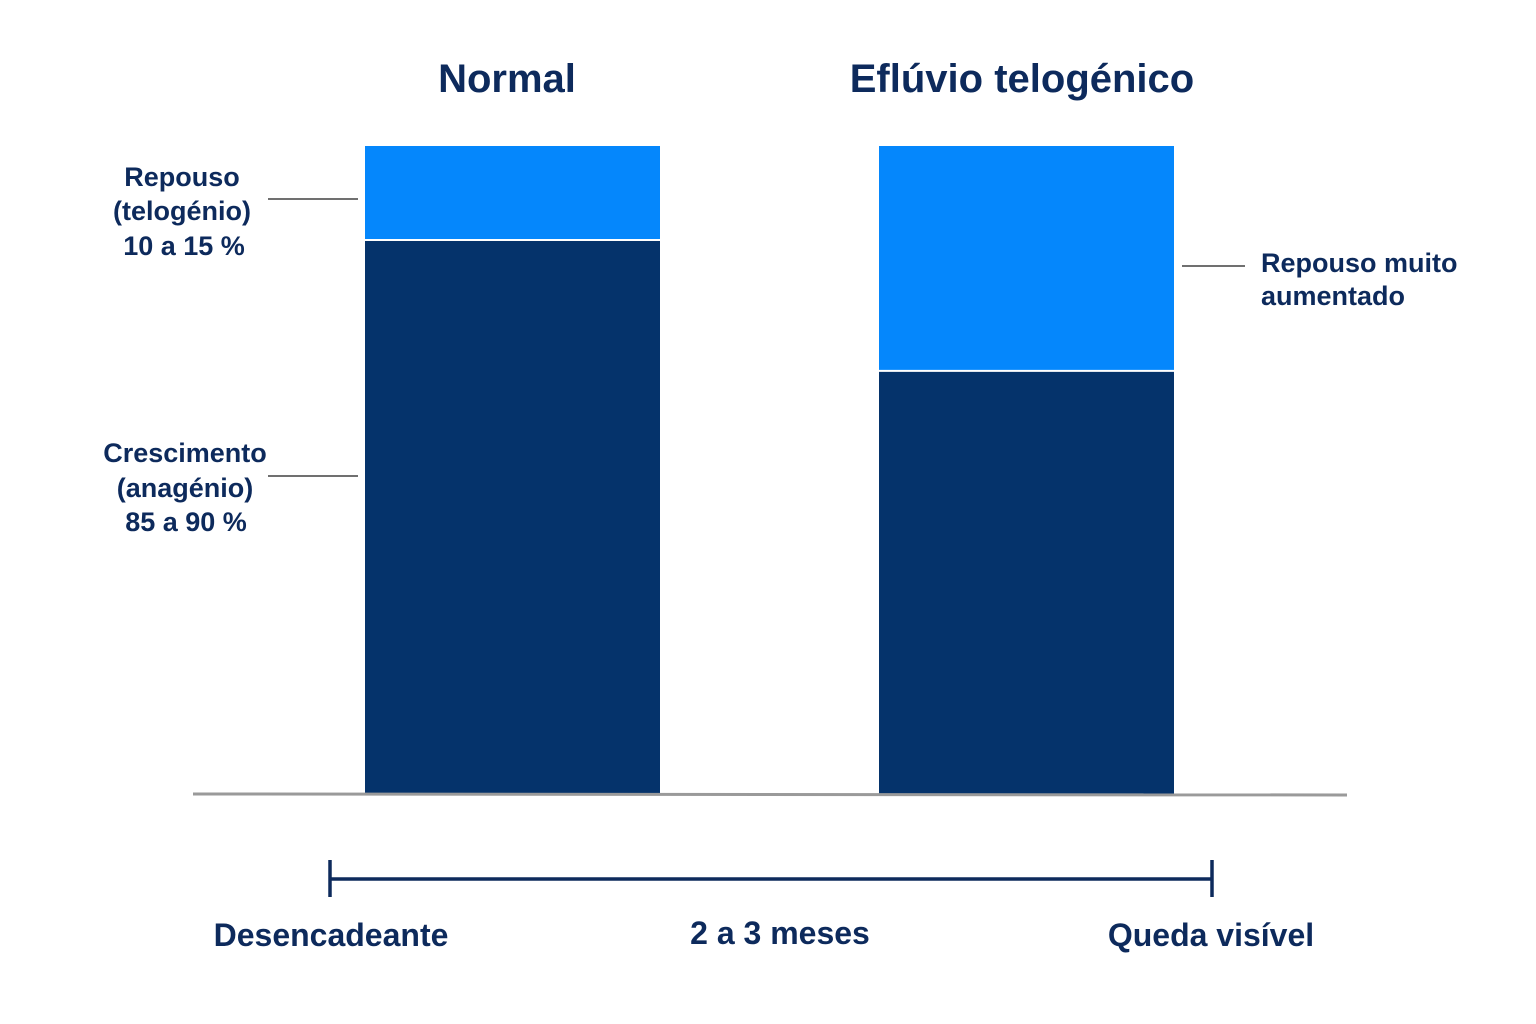  What do you see at coordinates (770, 794) in the screenshot?
I see `chart-baseline` at bounding box center [770, 794].